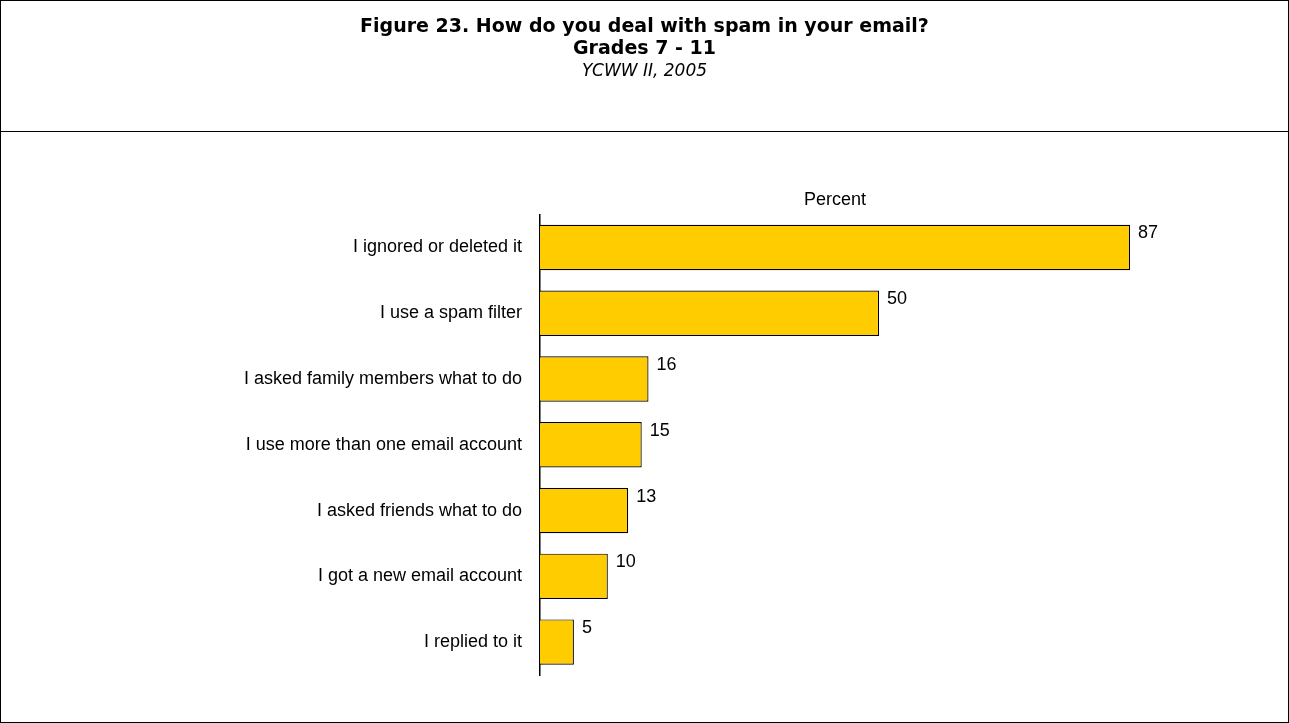 This screenshot has height=723, width=1289. Describe the element at coordinates (382, 378) in the screenshot. I see `y-tick-label: I asked family members what to do` at that location.